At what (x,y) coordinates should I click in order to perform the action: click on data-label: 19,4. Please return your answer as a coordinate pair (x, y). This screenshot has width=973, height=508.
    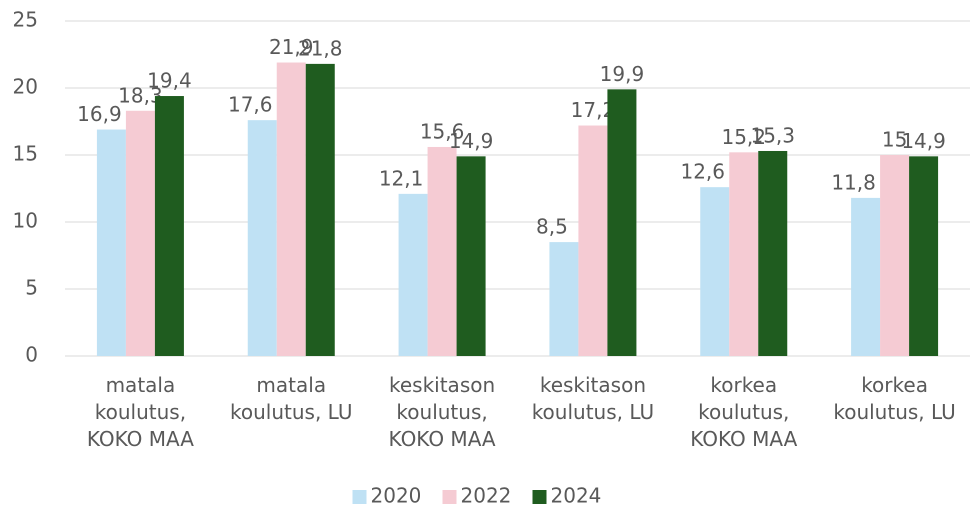
    Looking at the image, I should click on (169, 81).